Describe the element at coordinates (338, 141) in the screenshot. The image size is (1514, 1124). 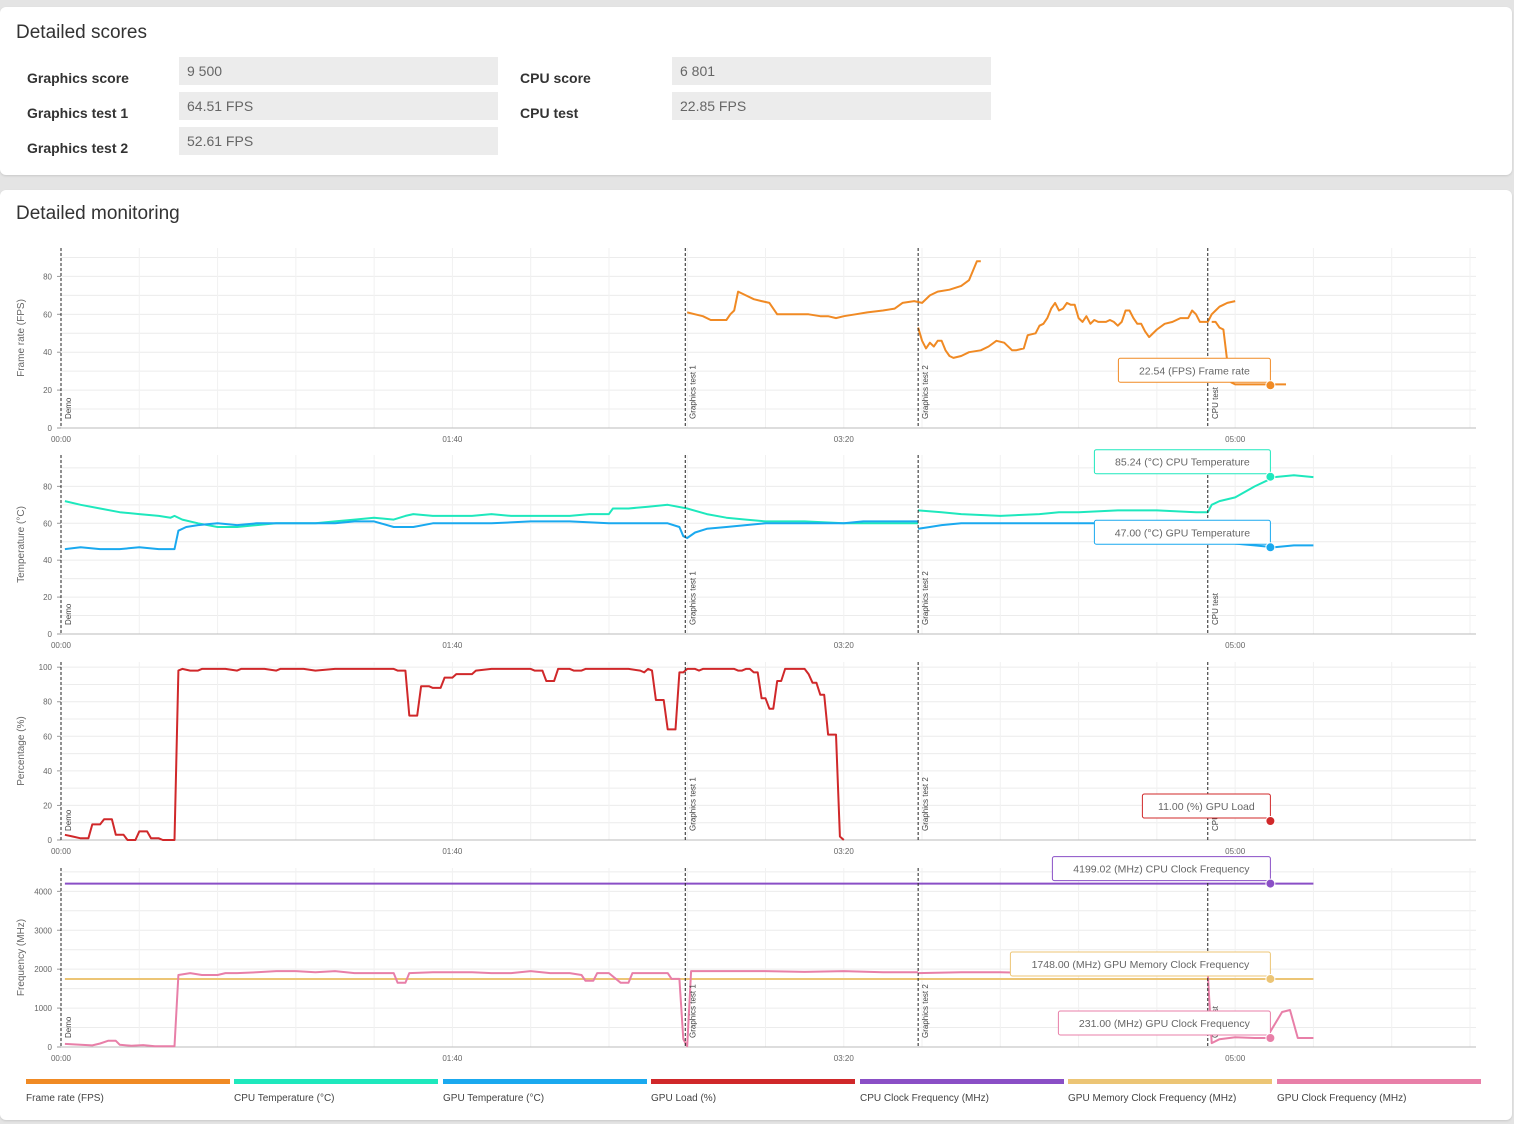
I see `graphics-test-2-value: 52.61 FPS` at that location.